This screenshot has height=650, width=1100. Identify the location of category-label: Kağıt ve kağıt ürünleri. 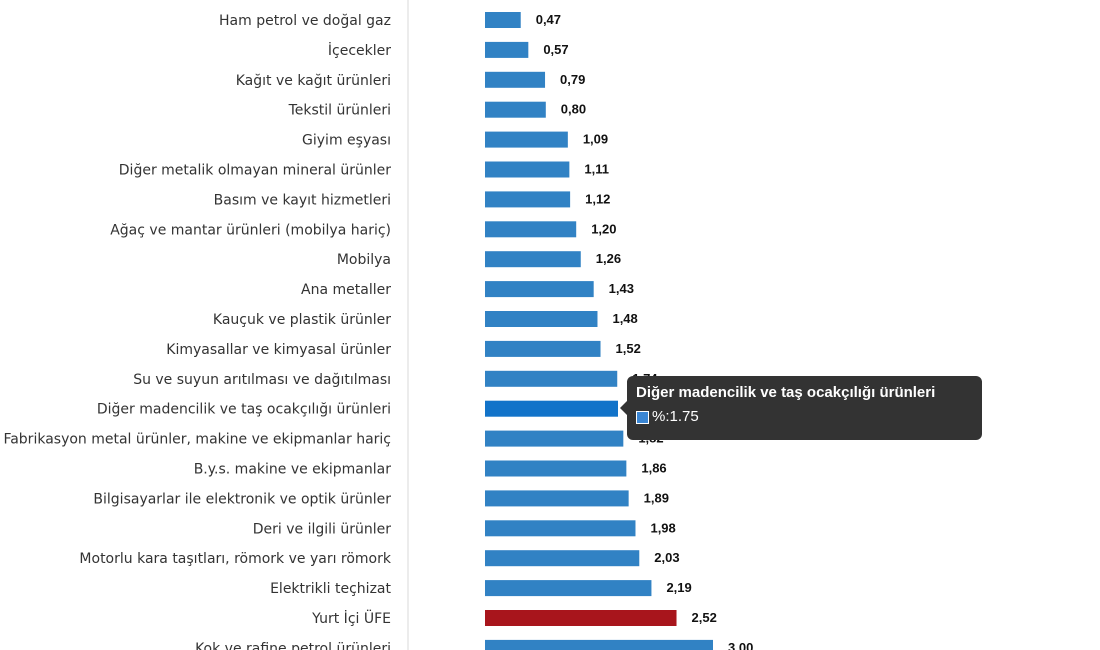
(313, 81).